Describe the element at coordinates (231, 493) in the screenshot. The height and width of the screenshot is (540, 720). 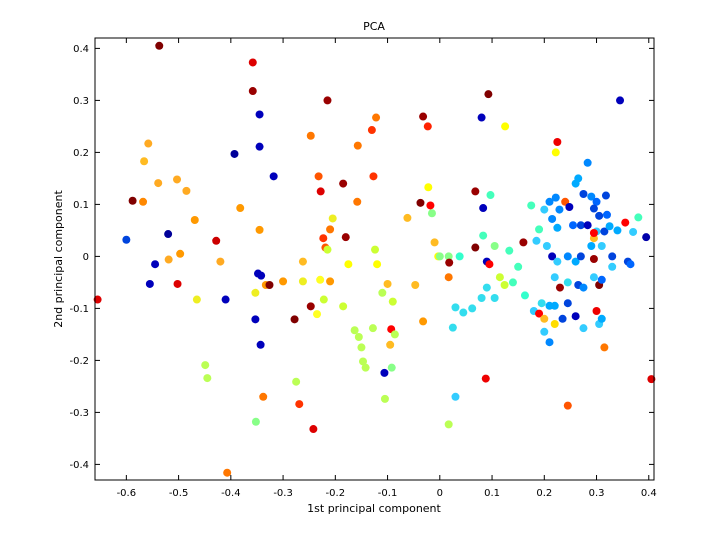
I see `x-tick-label: -0.4` at that location.